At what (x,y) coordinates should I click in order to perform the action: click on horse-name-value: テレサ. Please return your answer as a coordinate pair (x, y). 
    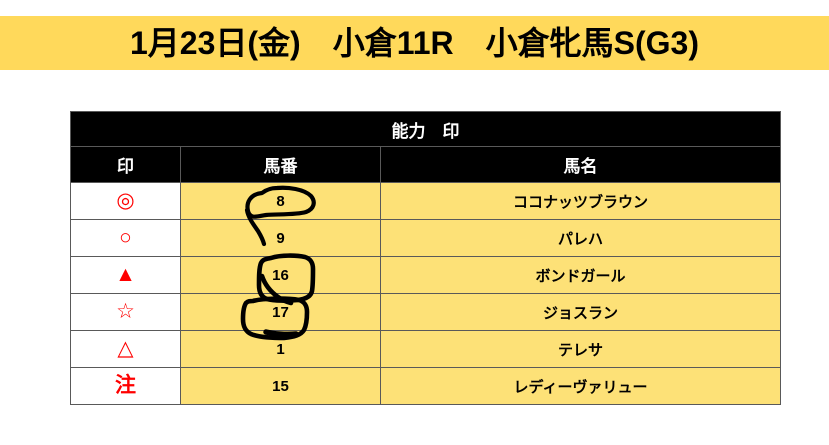
    Looking at the image, I should click on (580, 350).